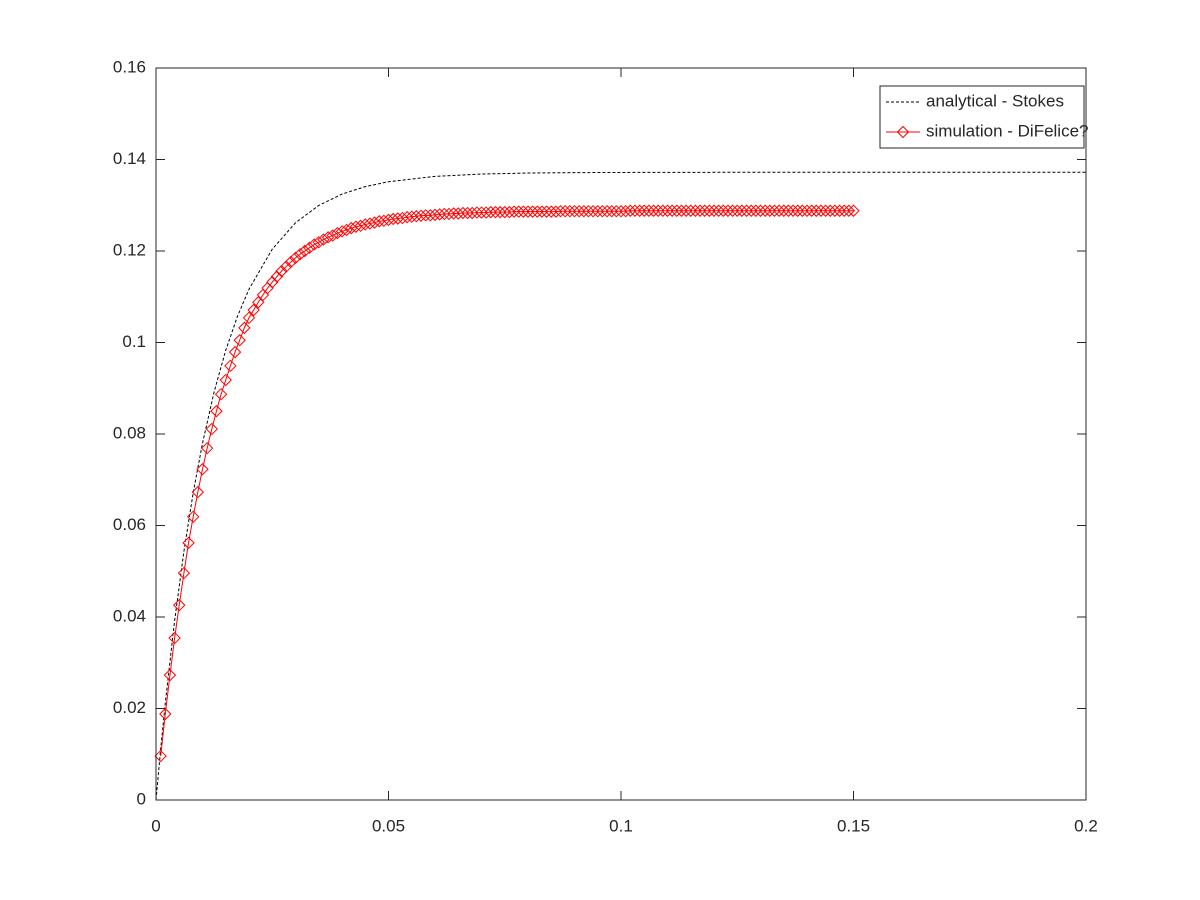 This screenshot has height=900, width=1200. Describe the element at coordinates (621, 825) in the screenshot. I see `x-tick-label: 0.1` at that location.